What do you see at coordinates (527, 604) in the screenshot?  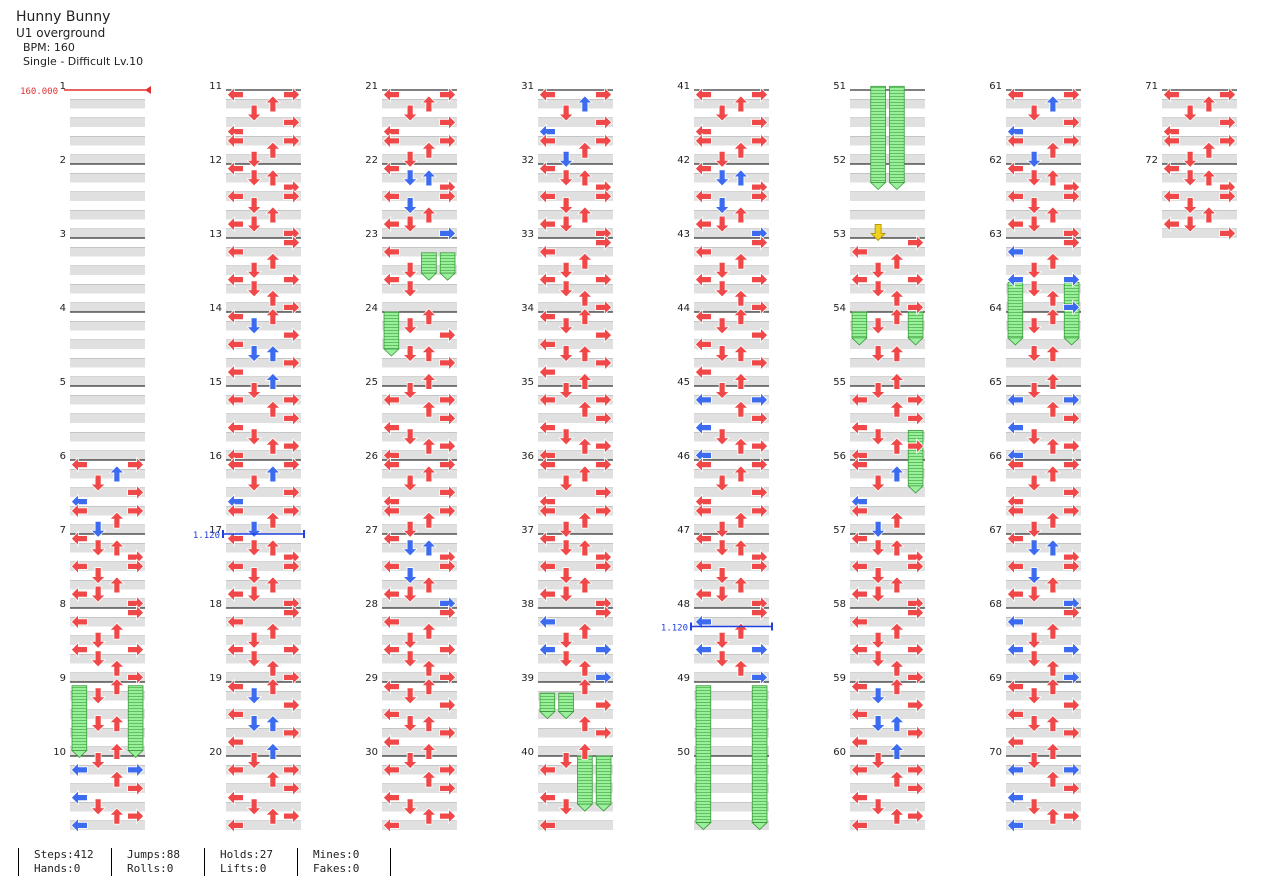 I see `measure-number: 38` at bounding box center [527, 604].